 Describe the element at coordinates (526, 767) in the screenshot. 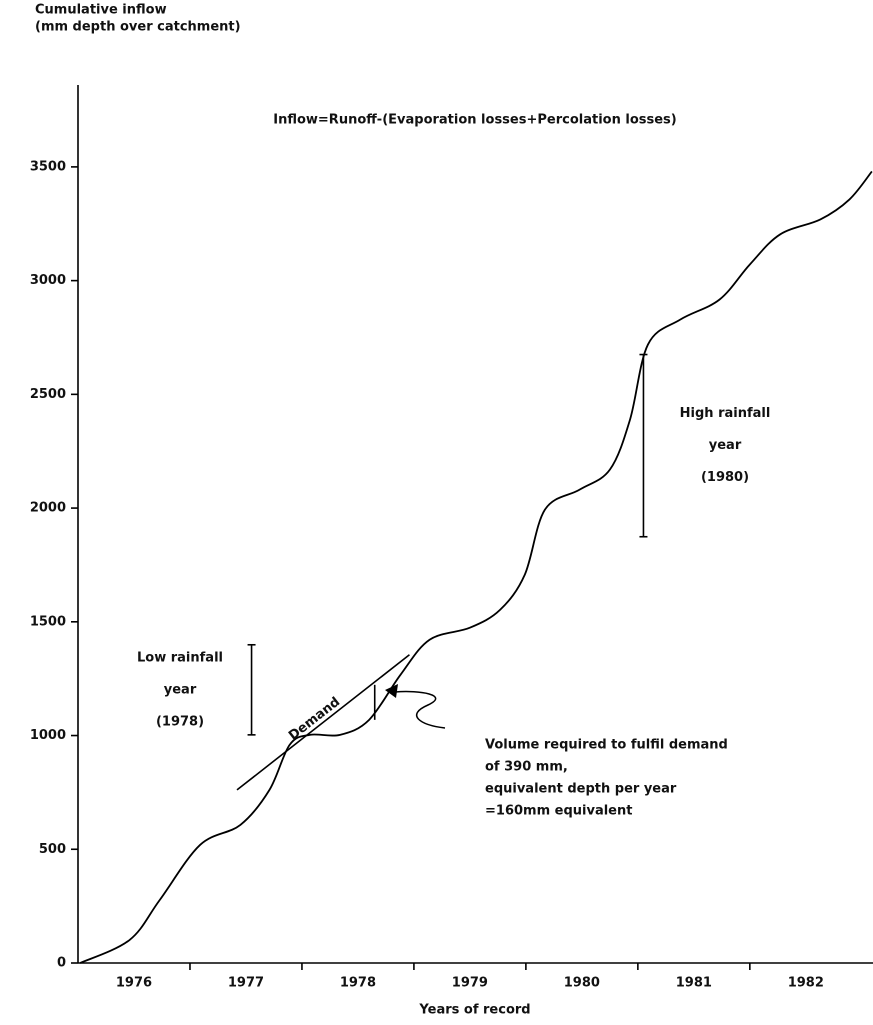

I see `annotation: of 390 mm,` at that location.